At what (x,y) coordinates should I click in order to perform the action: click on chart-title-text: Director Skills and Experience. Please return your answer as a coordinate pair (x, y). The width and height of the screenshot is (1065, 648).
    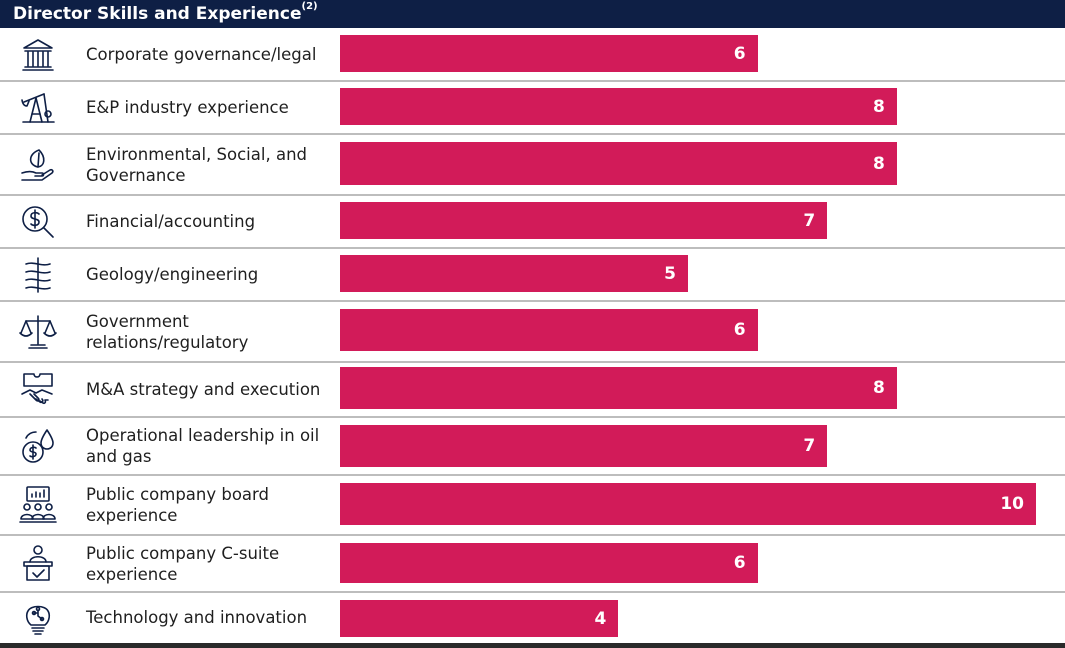
    Looking at the image, I should click on (157, 14).